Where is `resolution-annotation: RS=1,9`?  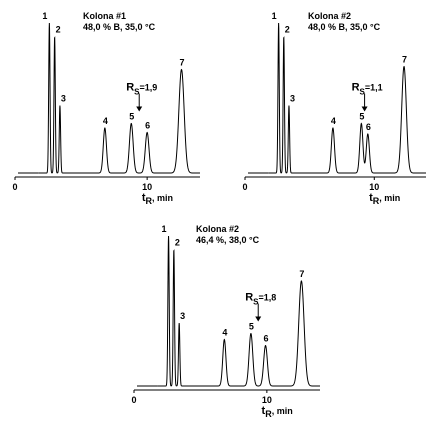 resolution-annotation: RS=1,9 is located at coordinates (141, 97).